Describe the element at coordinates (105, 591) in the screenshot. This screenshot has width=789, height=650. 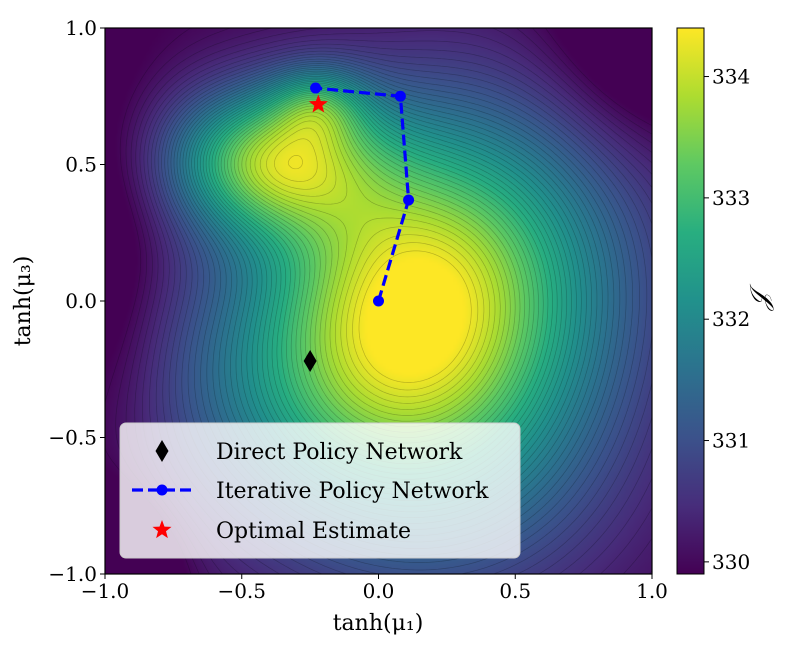
I see `x-tick-label: −1.0` at that location.